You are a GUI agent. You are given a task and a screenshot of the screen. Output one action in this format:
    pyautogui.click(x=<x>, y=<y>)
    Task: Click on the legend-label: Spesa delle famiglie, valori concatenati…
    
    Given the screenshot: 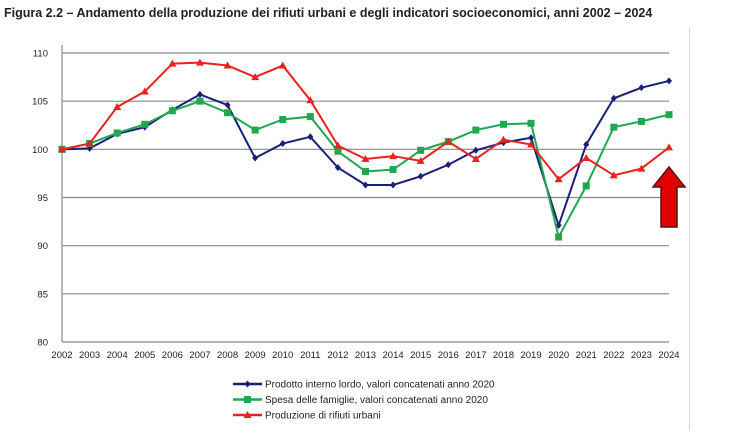 What is the action you would take?
    pyautogui.click(x=376, y=400)
    